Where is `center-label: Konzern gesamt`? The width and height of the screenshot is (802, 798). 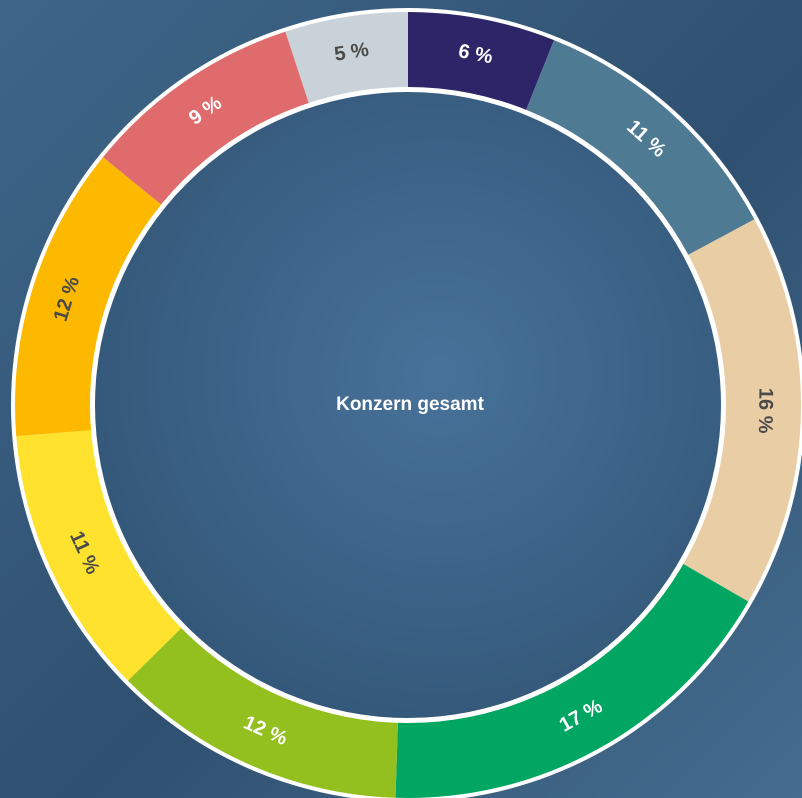 center-label: Konzern gesamt is located at coordinates (410, 404).